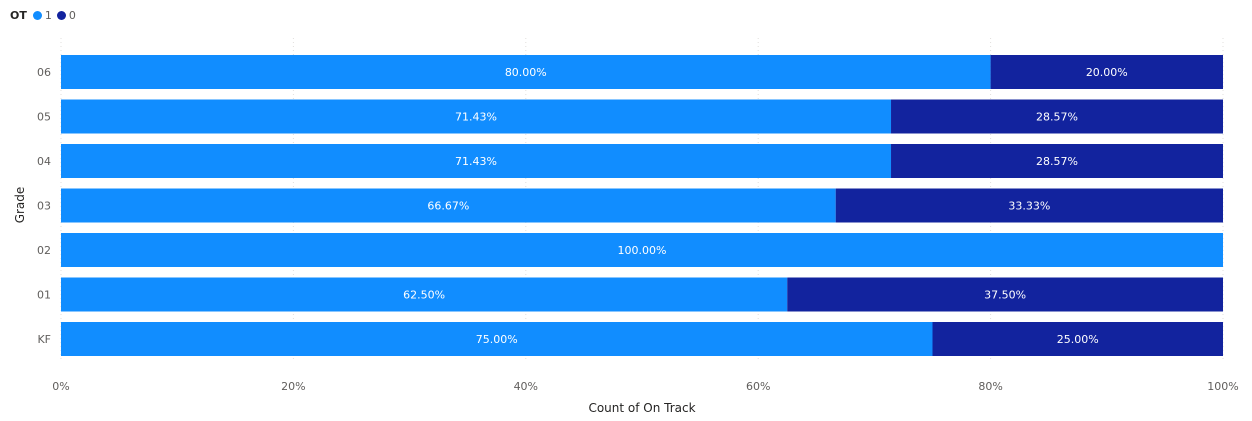 The width and height of the screenshot is (1252, 421). Describe the element at coordinates (44, 295) in the screenshot. I see `y-tick-label: 01` at that location.